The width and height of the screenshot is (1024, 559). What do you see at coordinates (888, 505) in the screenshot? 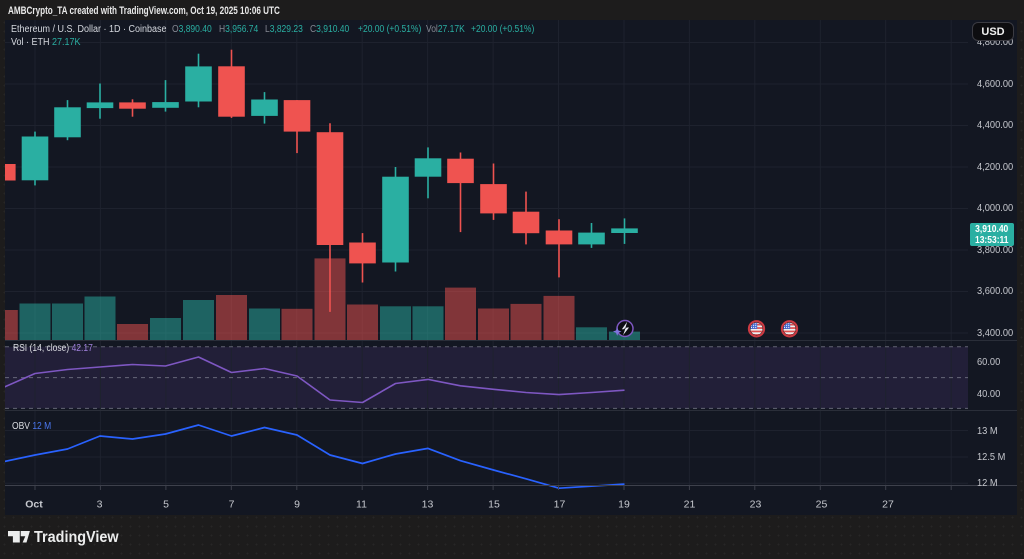
I see `svg-text: 27` at bounding box center [888, 505].